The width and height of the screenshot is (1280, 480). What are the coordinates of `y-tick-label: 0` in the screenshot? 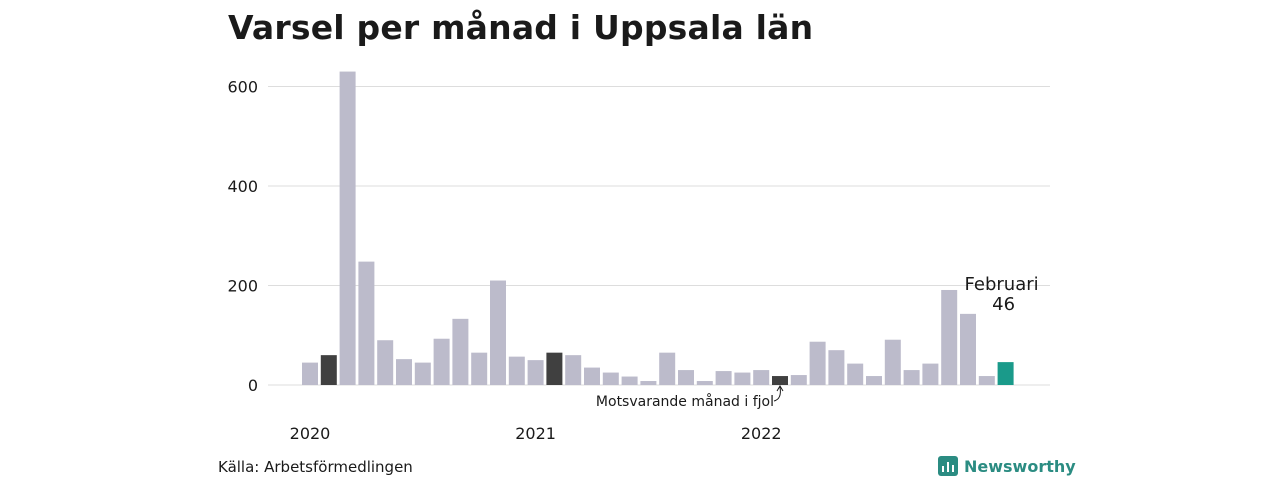 It's located at (253, 385).